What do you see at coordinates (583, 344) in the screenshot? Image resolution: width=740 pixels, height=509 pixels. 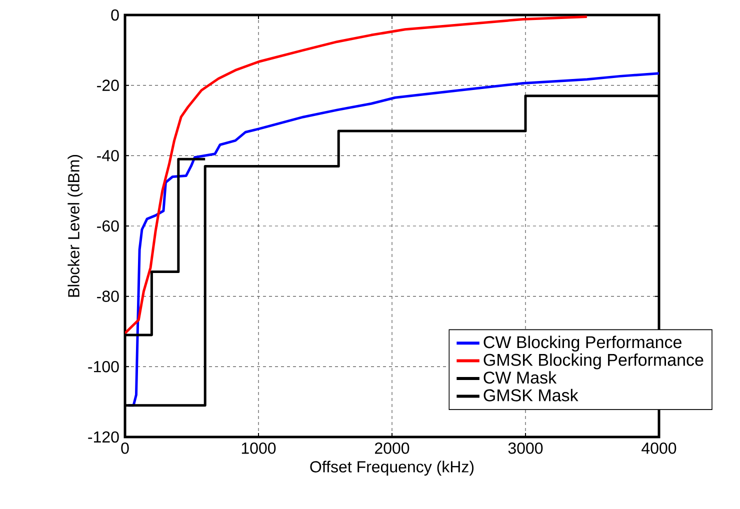 I see `legend-label: CW Blocking Performance` at bounding box center [583, 344].